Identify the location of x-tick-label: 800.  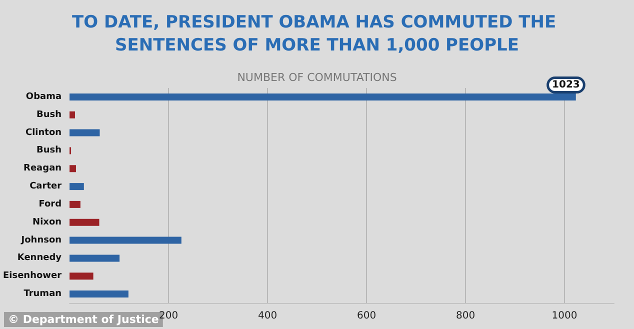
(466, 316).